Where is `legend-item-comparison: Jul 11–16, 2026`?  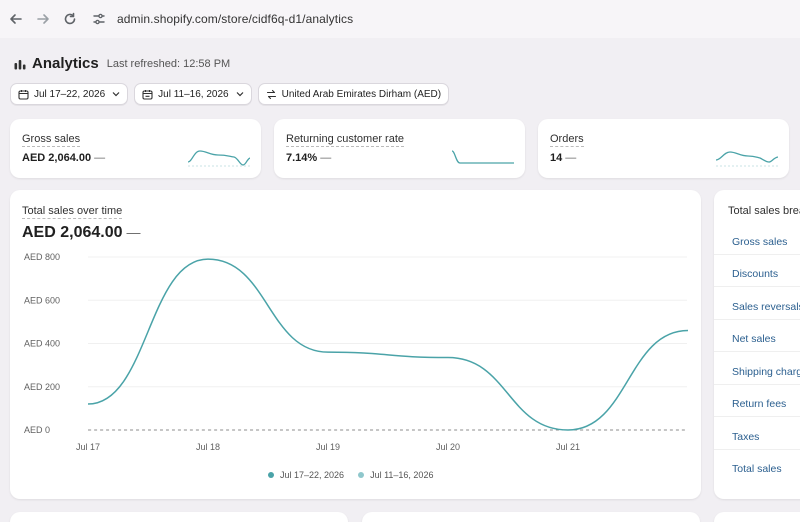 legend-item-comparison: Jul 11–16, 2026 is located at coordinates (395, 475).